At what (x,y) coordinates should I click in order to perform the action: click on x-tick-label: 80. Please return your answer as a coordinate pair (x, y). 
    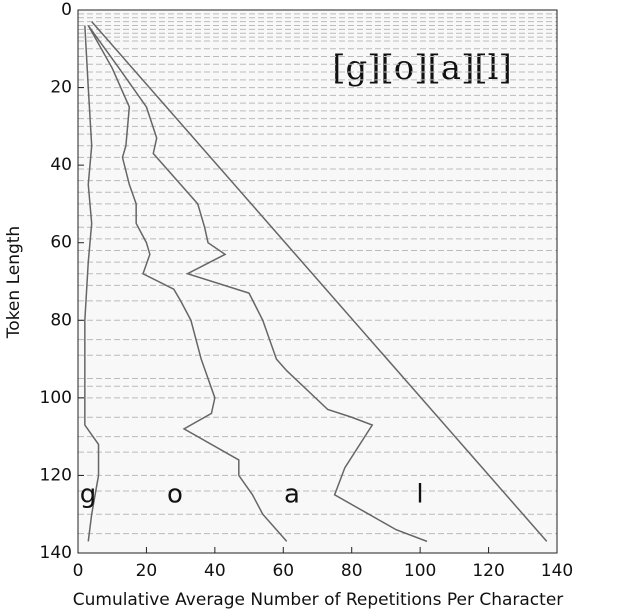
    Looking at the image, I should click on (352, 571).